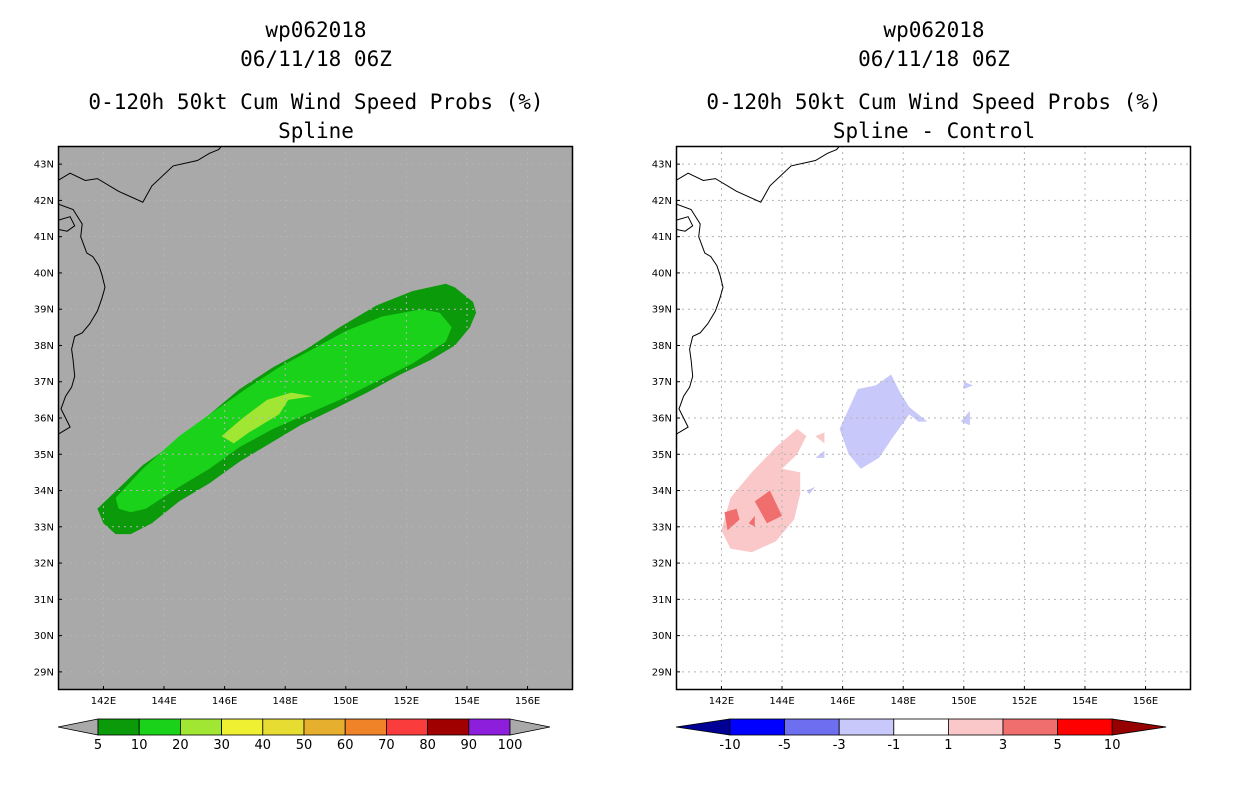 This screenshot has height=800, width=1236. What do you see at coordinates (662, 273) in the screenshot?
I see `right-y-tick-label: 40N` at bounding box center [662, 273].